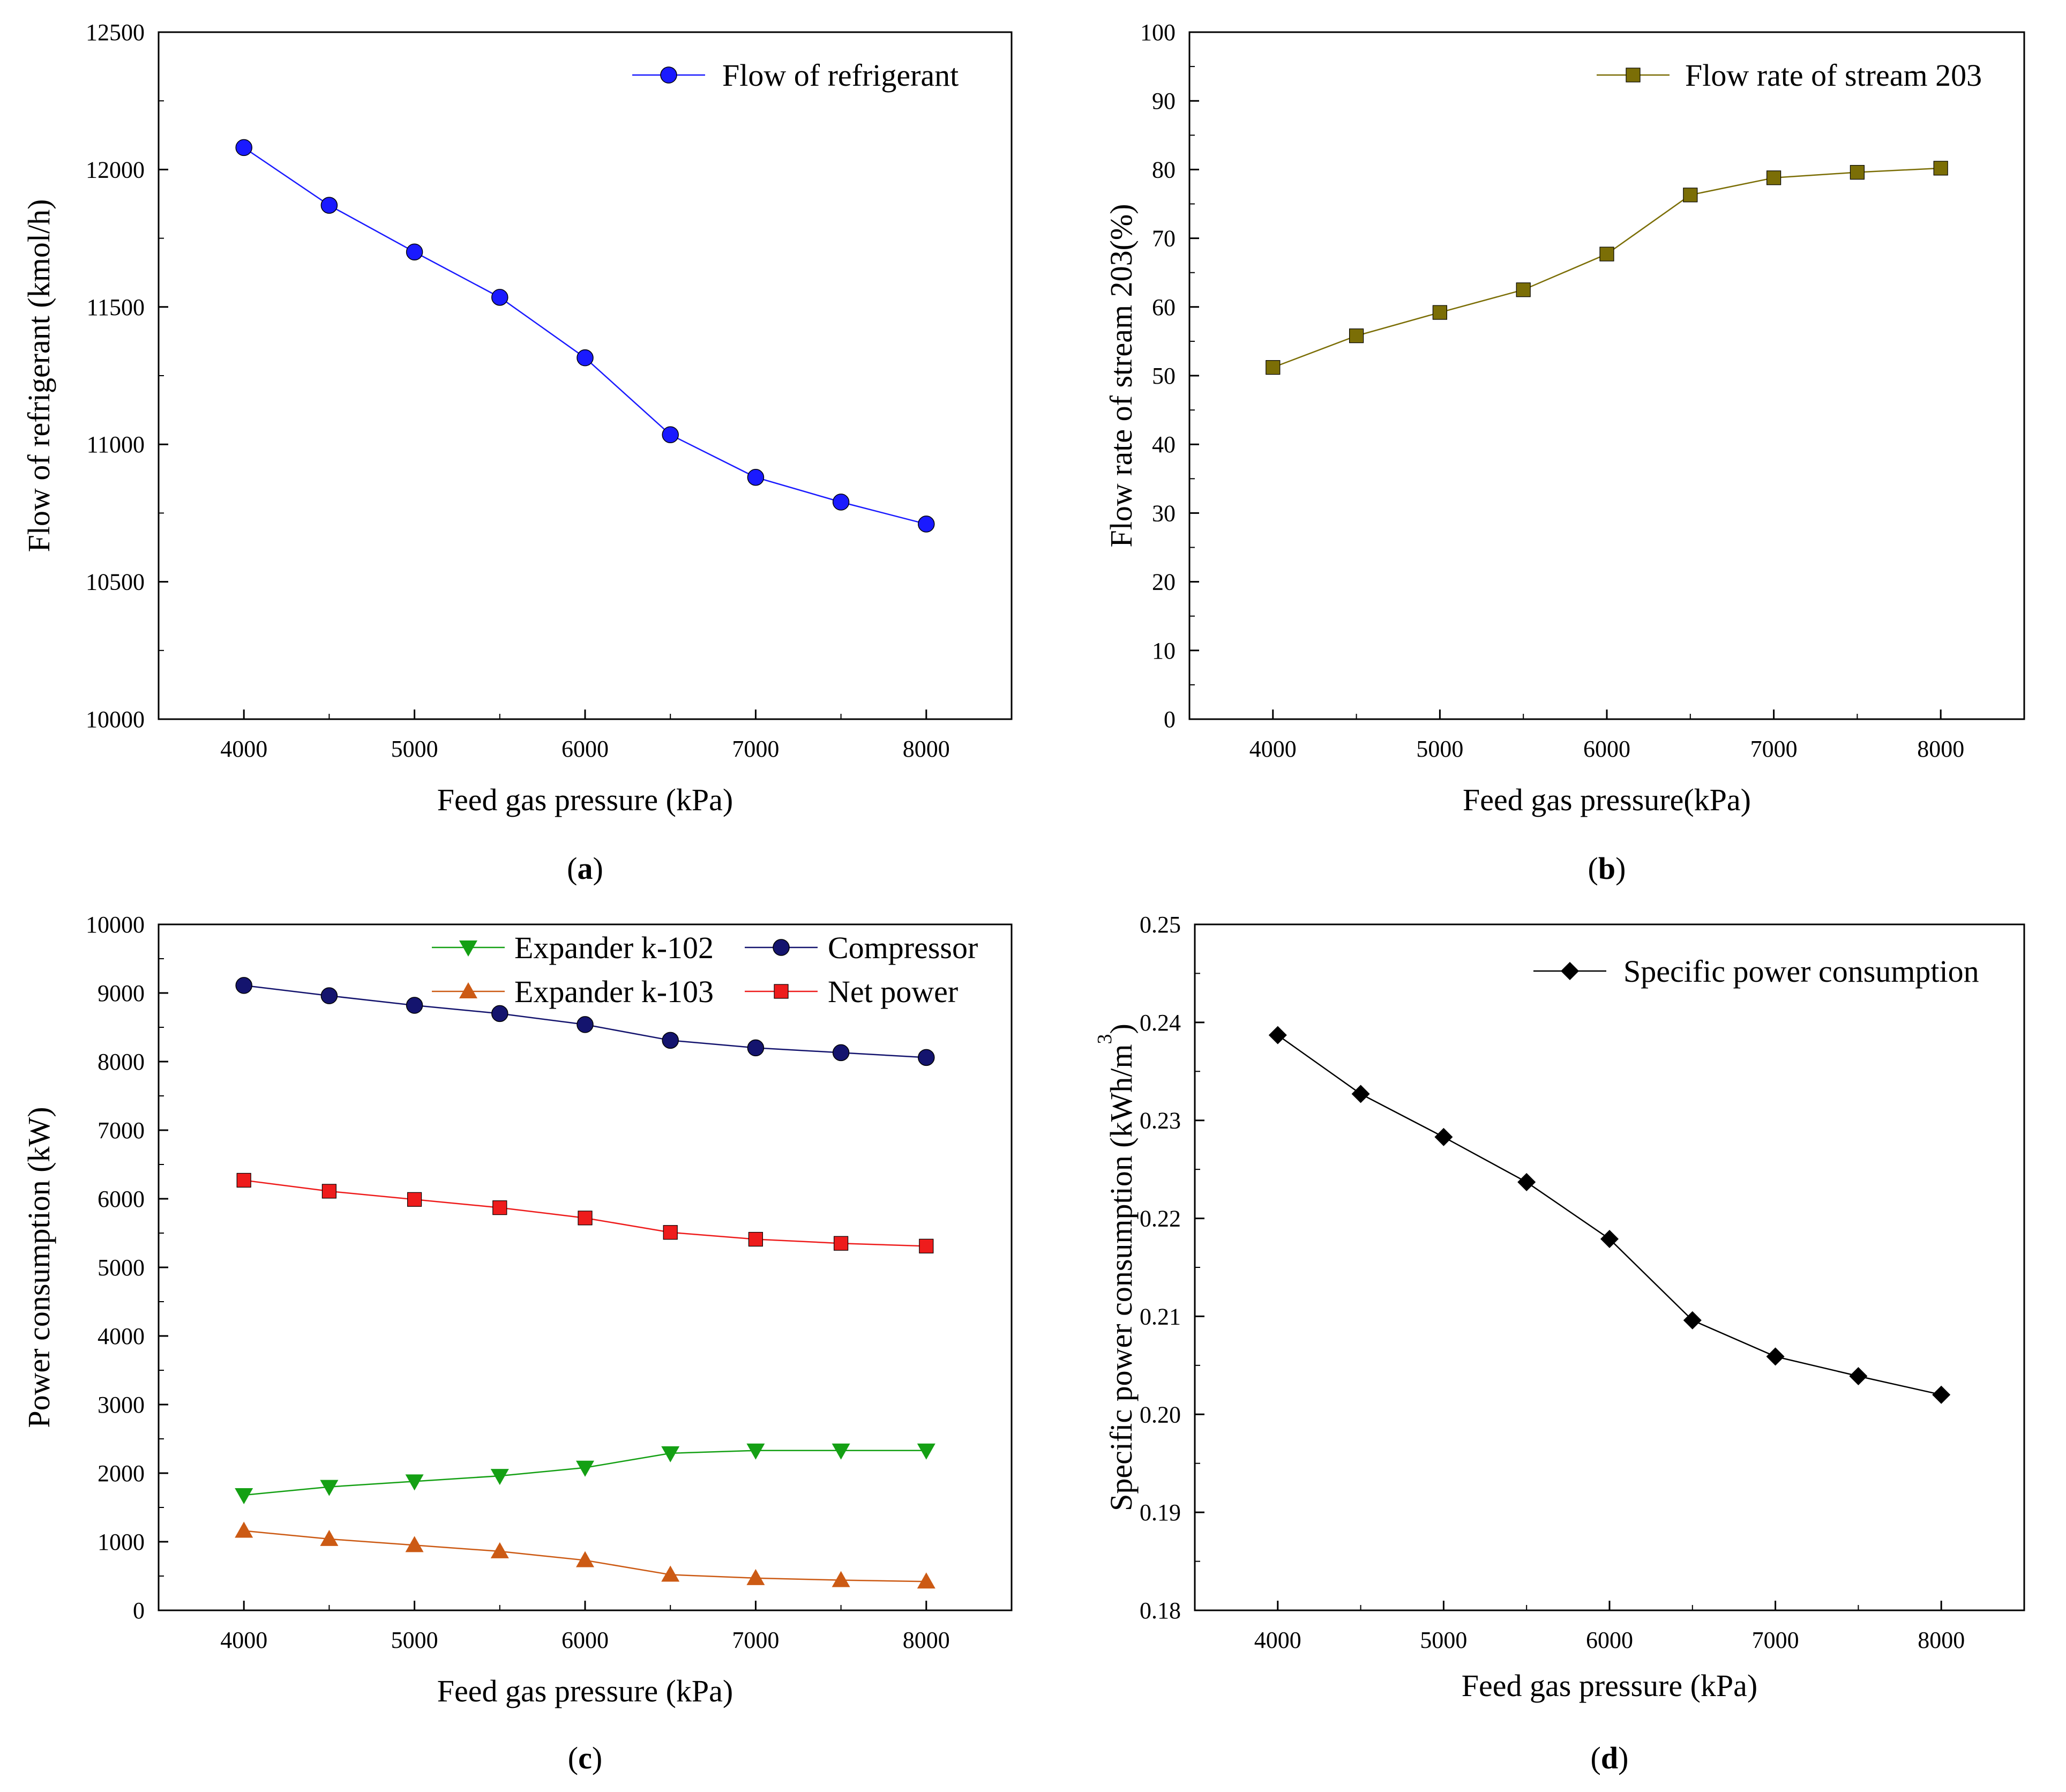  I want to click on y-tick-label: 100, so click(1158, 32).